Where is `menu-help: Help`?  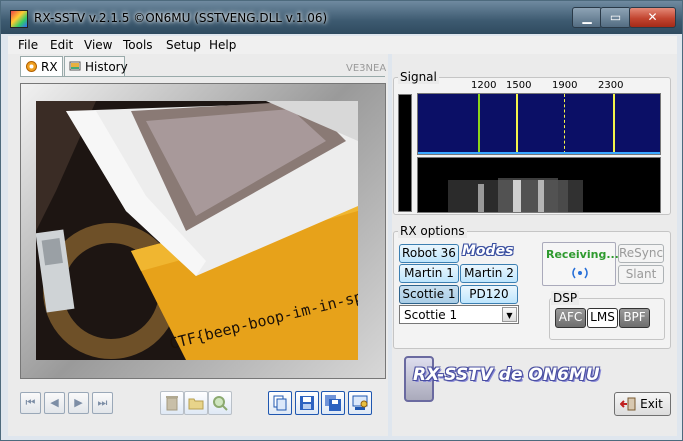
menu-help: Help is located at coordinates (223, 45).